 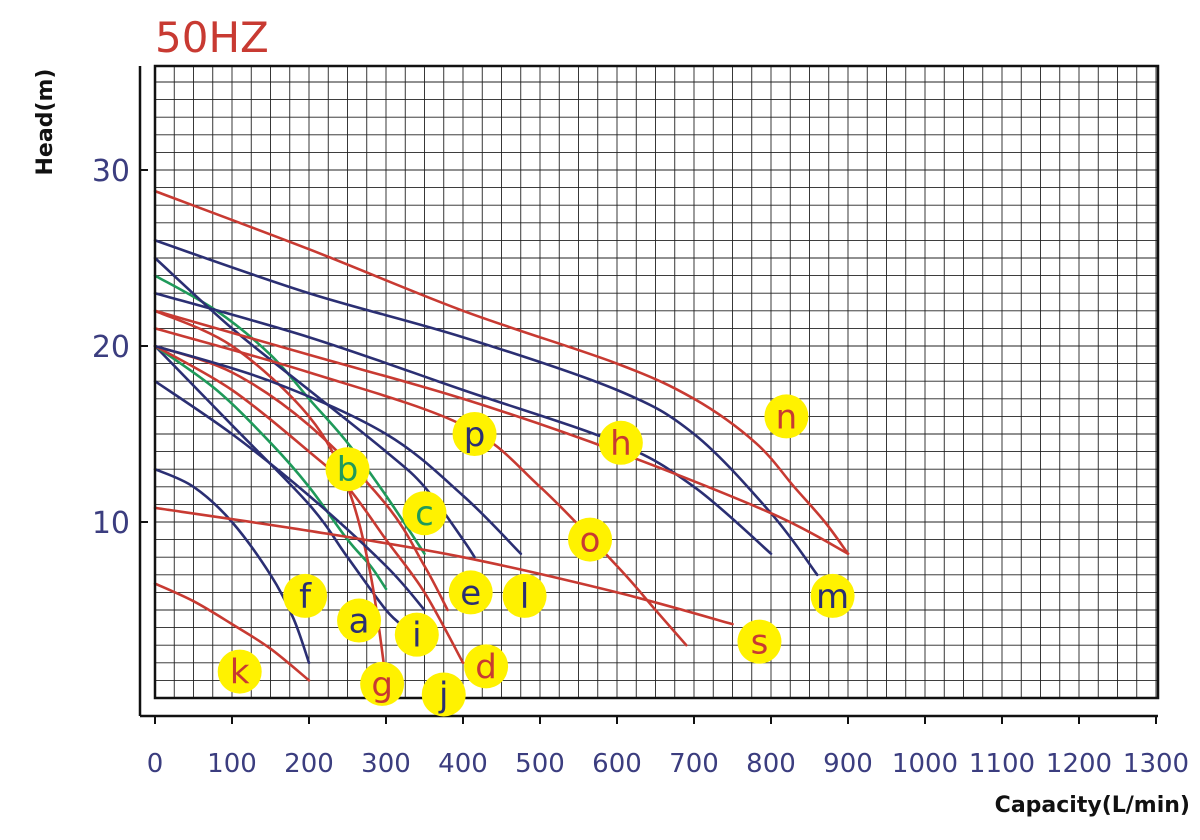 I want to click on x-tick-label: 900, so click(x=848, y=764).